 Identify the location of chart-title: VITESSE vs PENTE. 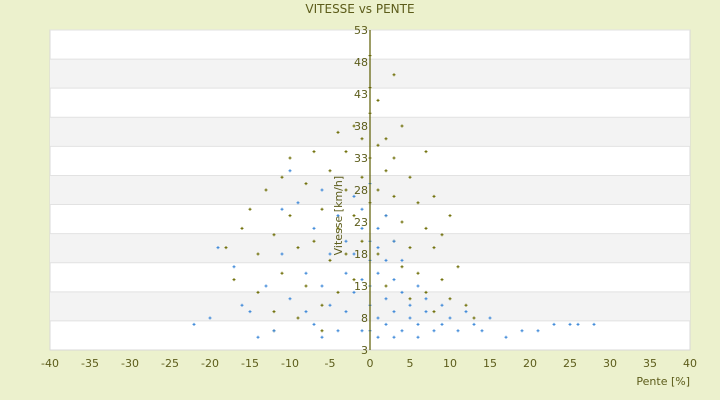
(360, 9).